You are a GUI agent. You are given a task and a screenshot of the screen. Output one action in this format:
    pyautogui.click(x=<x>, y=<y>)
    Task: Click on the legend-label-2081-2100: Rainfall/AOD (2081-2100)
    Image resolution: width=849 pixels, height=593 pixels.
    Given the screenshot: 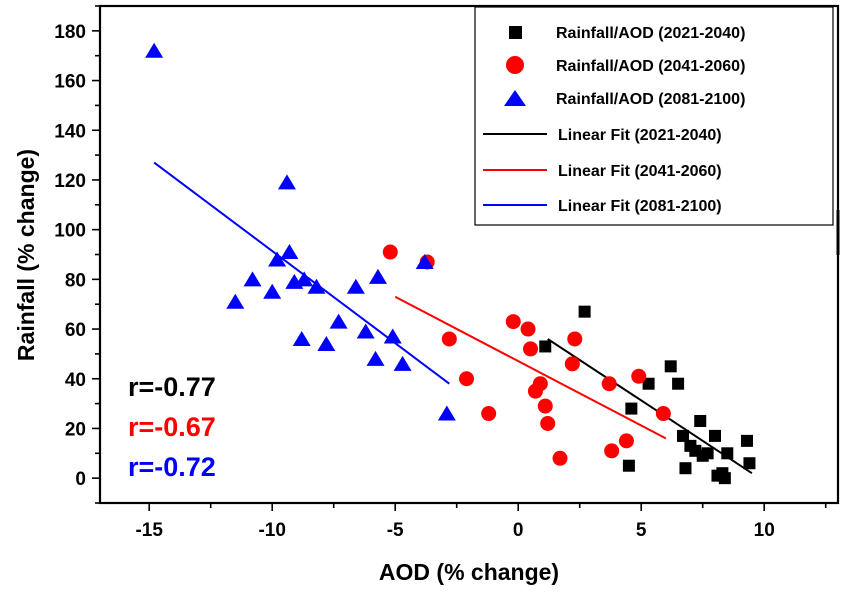 What is the action you would take?
    pyautogui.click(x=650, y=99)
    